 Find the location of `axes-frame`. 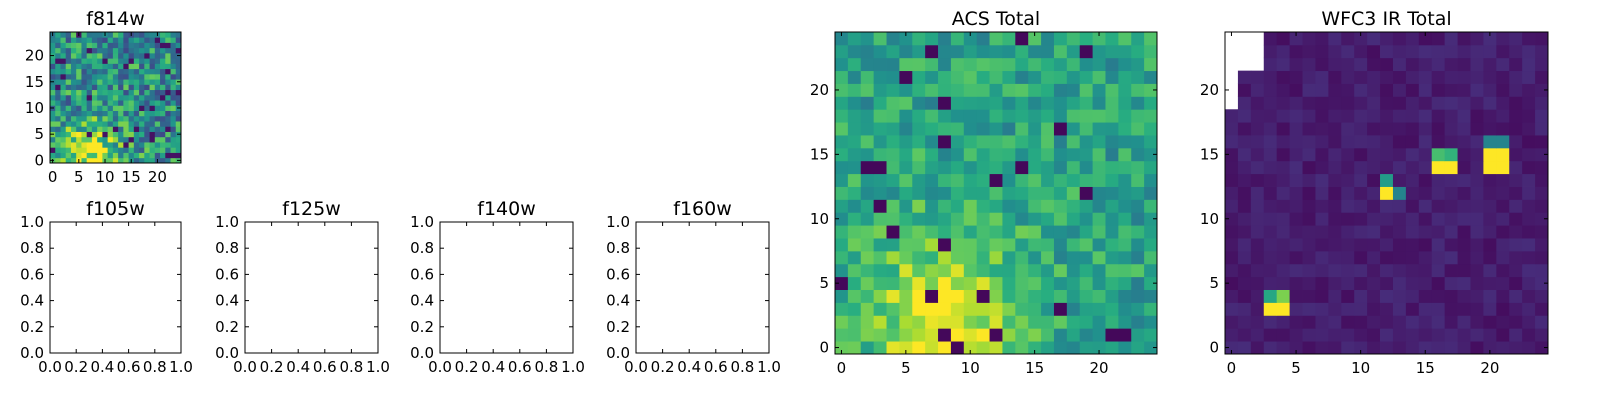

axes-frame is located at coordinates (115, 287).